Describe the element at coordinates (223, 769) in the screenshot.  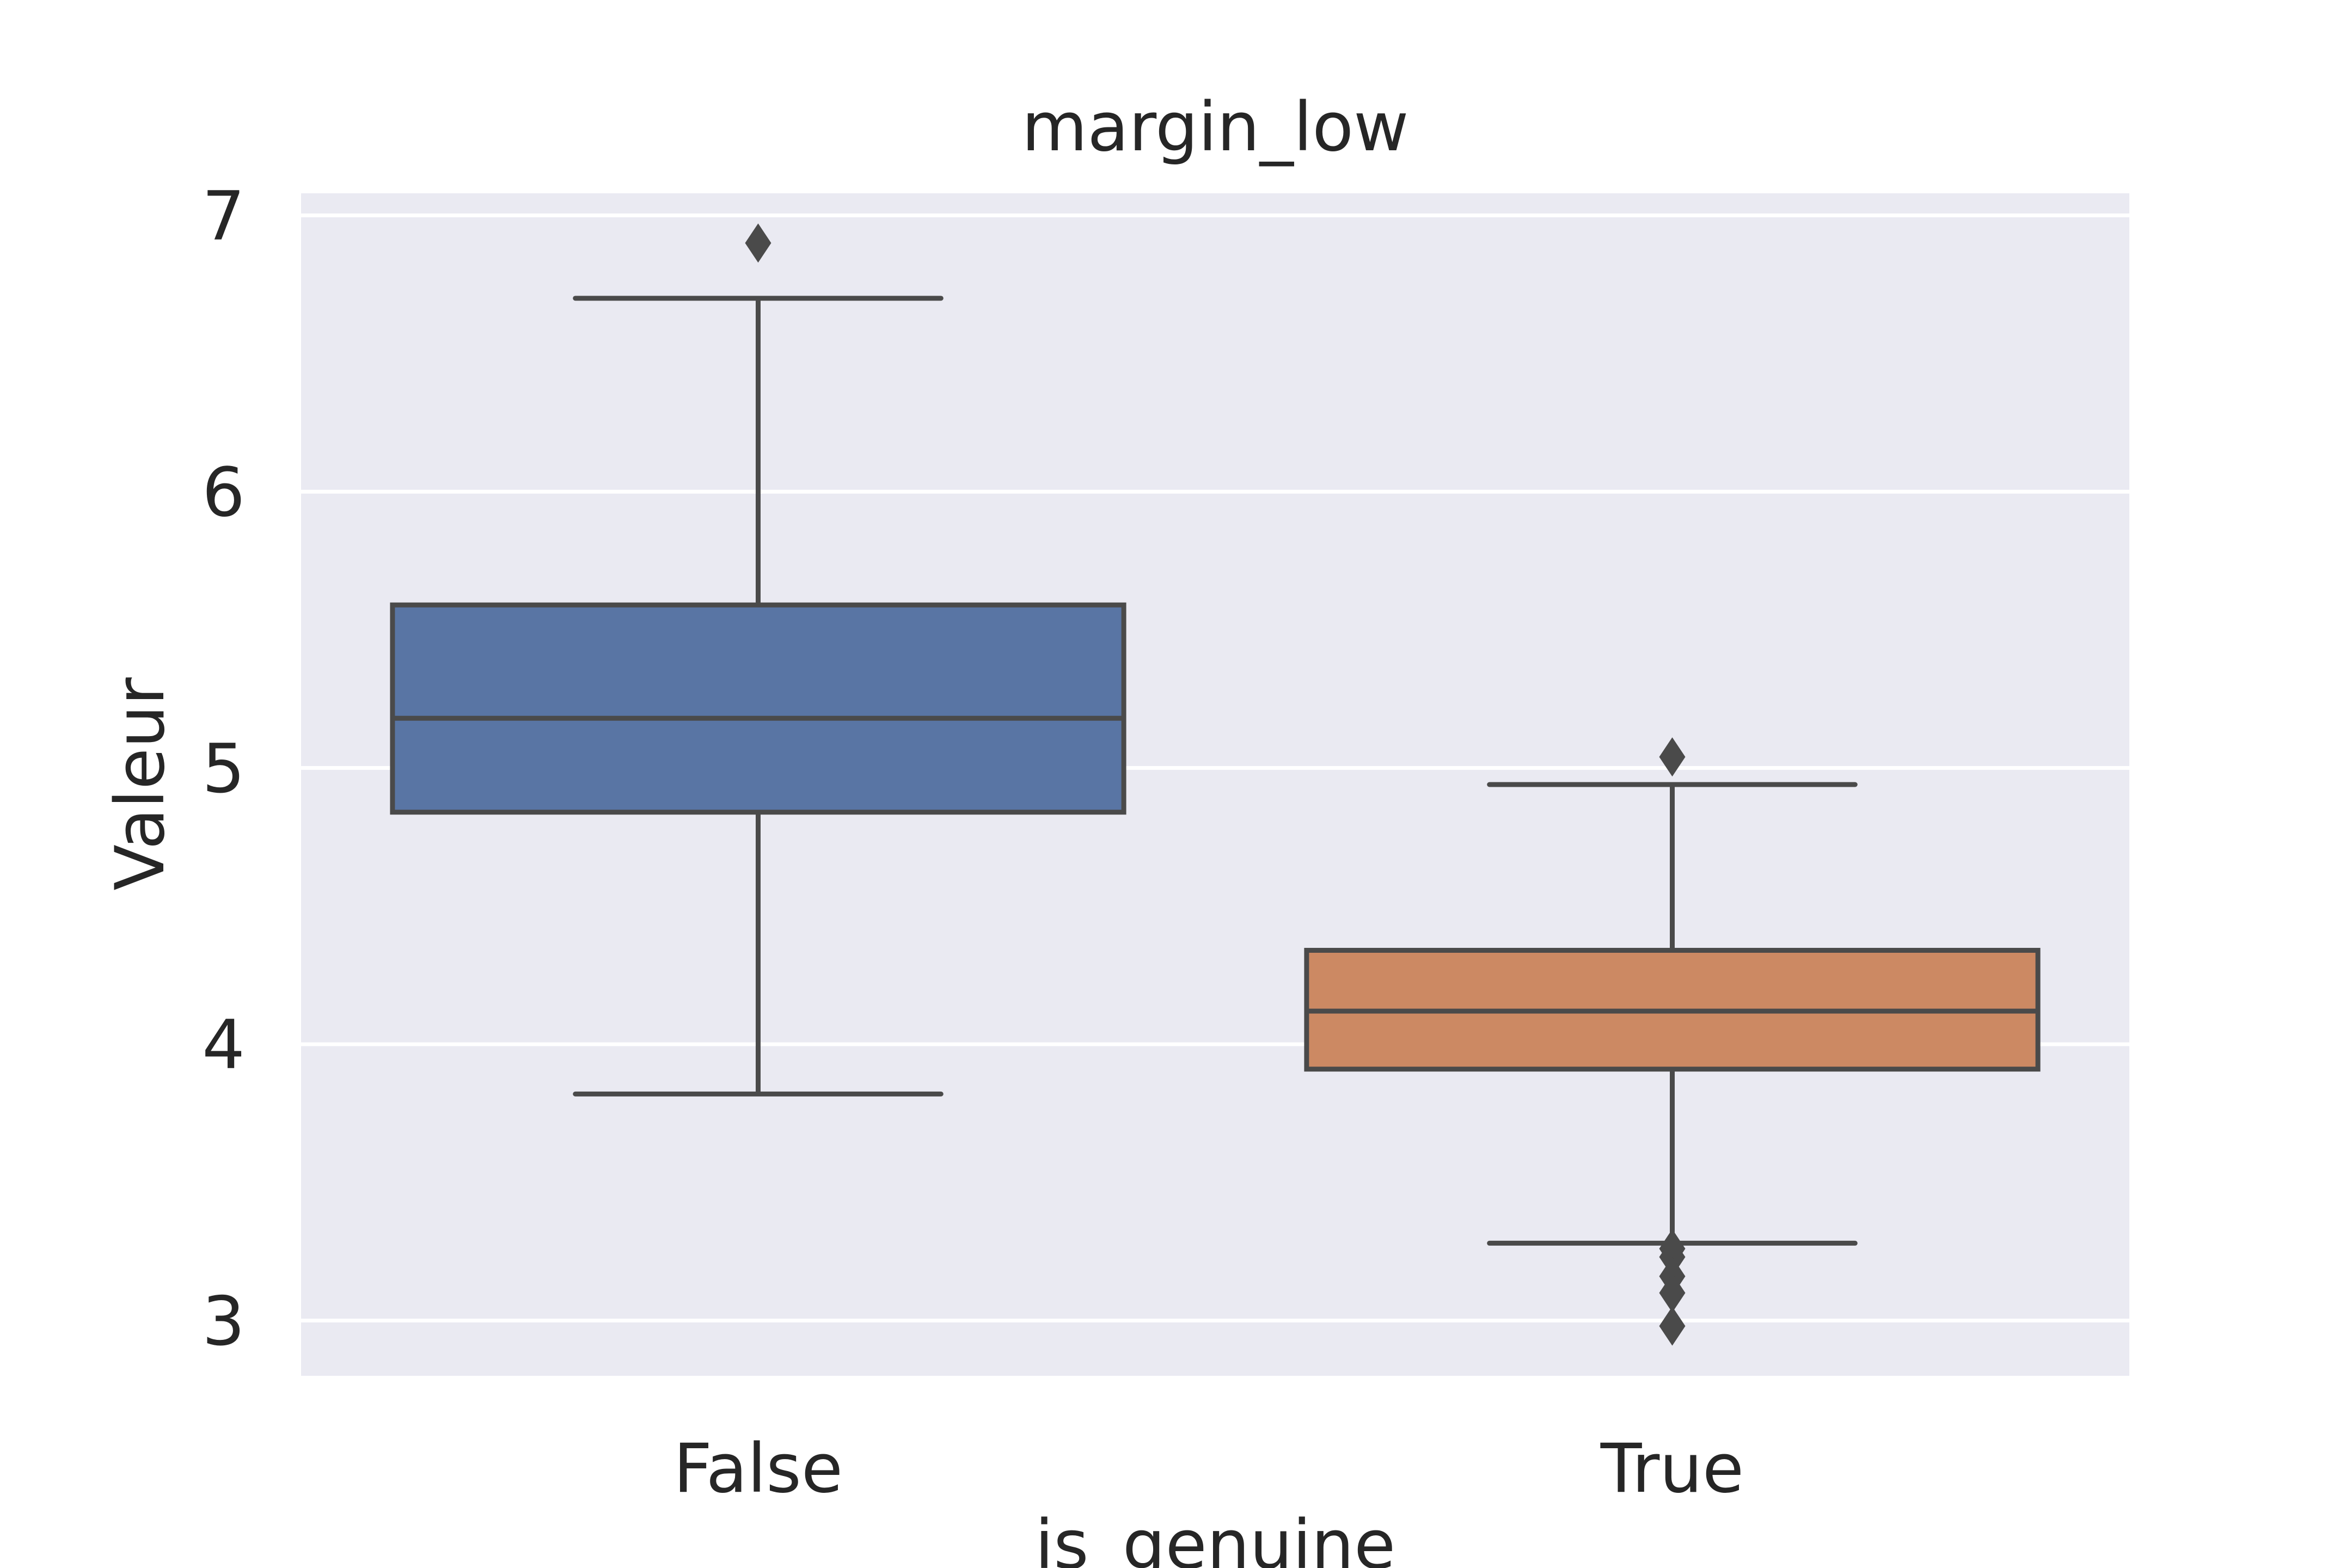
I see `y-tick-label: 5` at that location.